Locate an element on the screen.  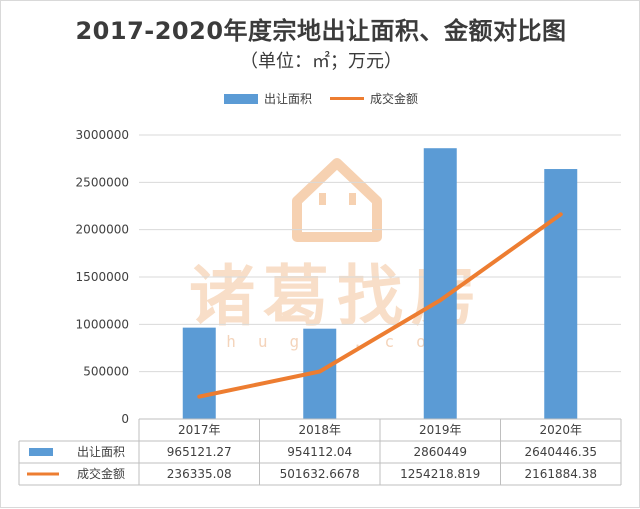
chart-title: 2017-2020年度宗地出让面积、金额对比图 is located at coordinates (321, 31).